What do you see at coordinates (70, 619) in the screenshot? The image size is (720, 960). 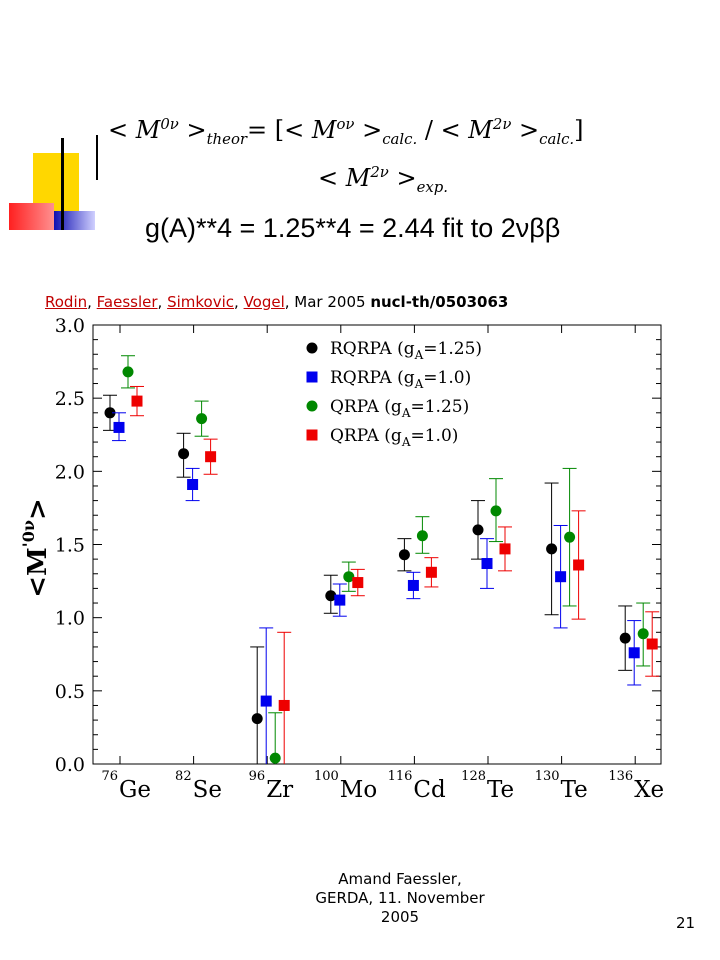 I see `y-tick-label: 1.0` at bounding box center [70, 619].